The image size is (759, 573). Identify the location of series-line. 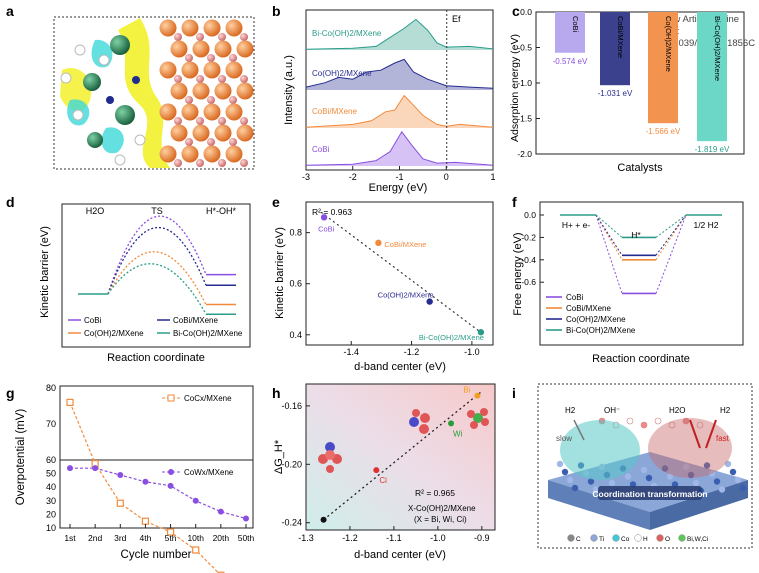
(144, 487).